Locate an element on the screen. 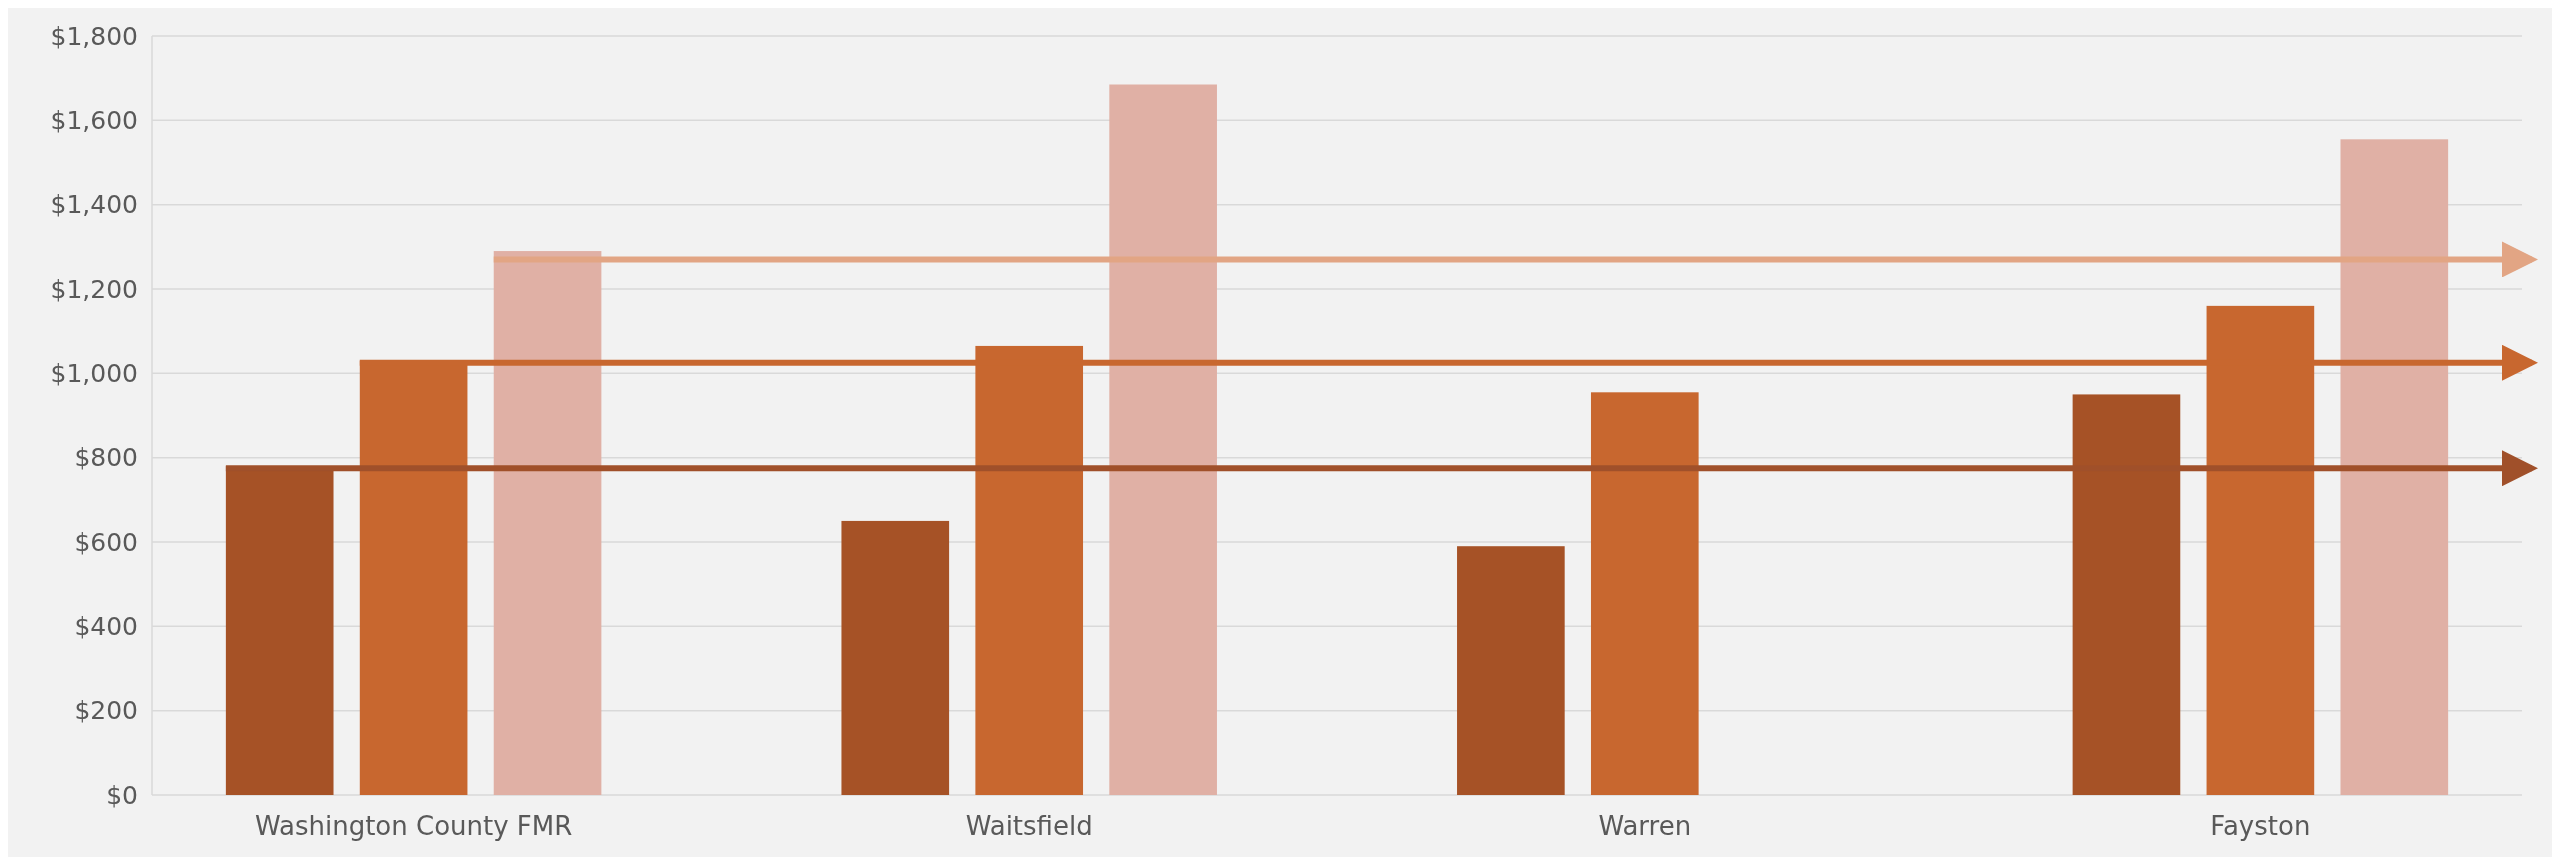 The width and height of the screenshot is (2560, 865). y-tick-label: $1,000 is located at coordinates (94, 374).